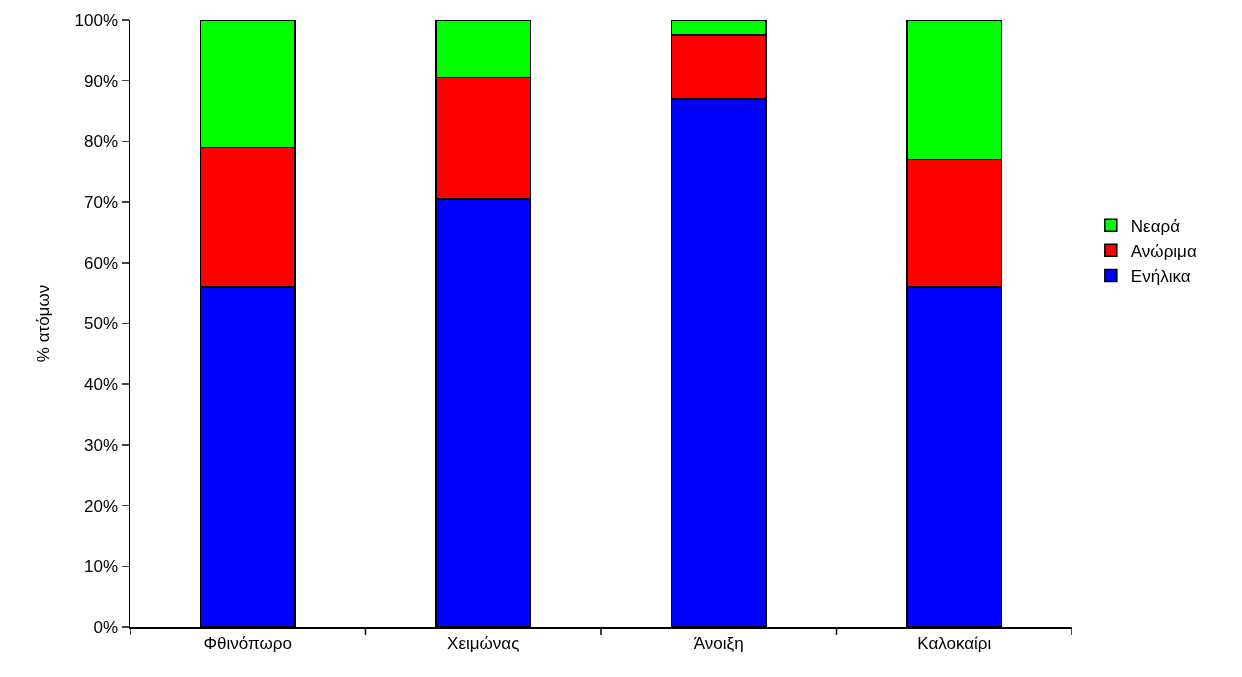 The width and height of the screenshot is (1242, 677). What do you see at coordinates (718, 643) in the screenshot?
I see `x-tick-label: Άνοιξη` at bounding box center [718, 643].